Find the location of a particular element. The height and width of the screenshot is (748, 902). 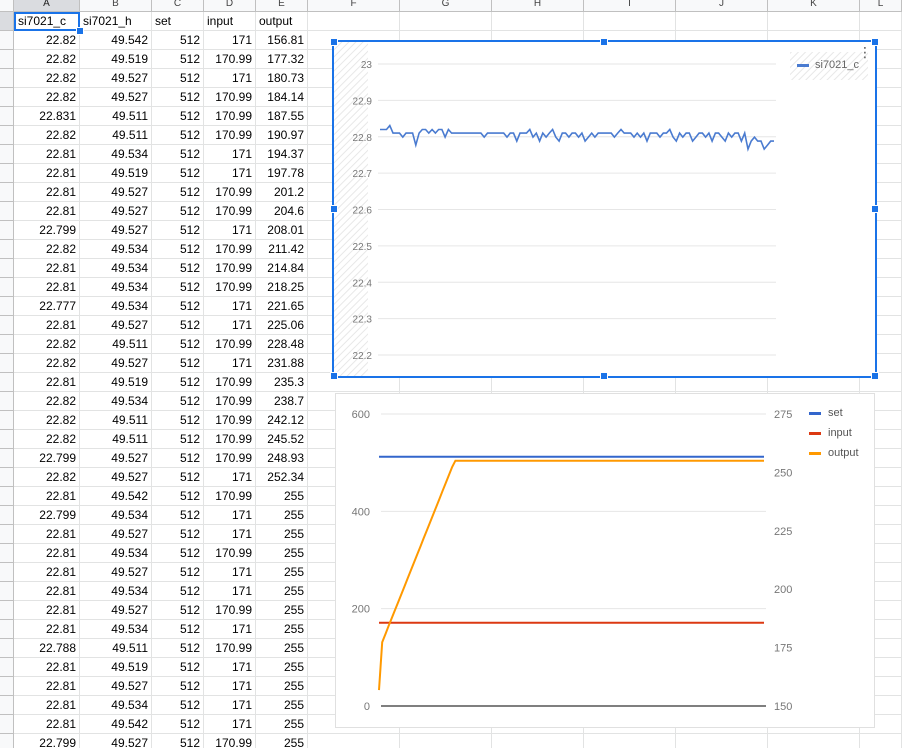

data-cell: 208.01 is located at coordinates (282, 230).